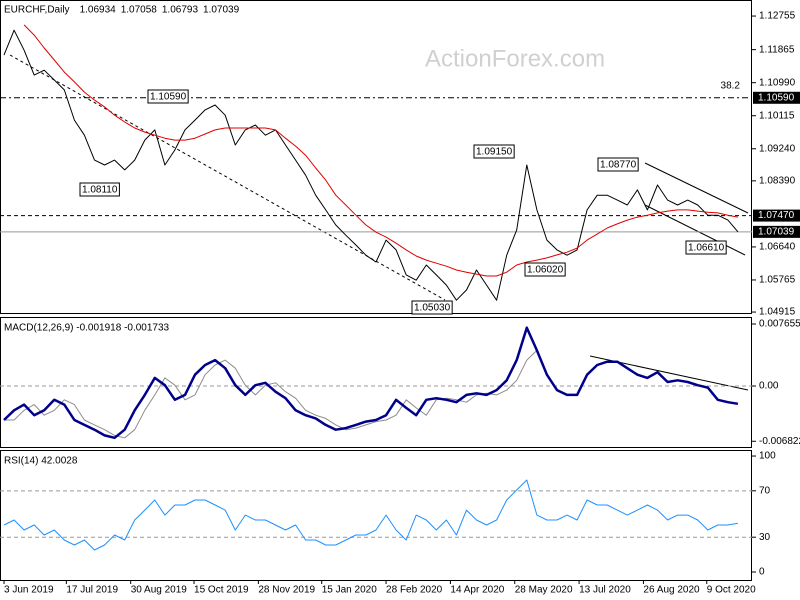 Image resolution: width=800 pixels, height=600 pixels. What do you see at coordinates (87, 328) in the screenshot?
I see `panel-title: MACD(12,26,9) -0.001918 -0.001733` at bounding box center [87, 328].